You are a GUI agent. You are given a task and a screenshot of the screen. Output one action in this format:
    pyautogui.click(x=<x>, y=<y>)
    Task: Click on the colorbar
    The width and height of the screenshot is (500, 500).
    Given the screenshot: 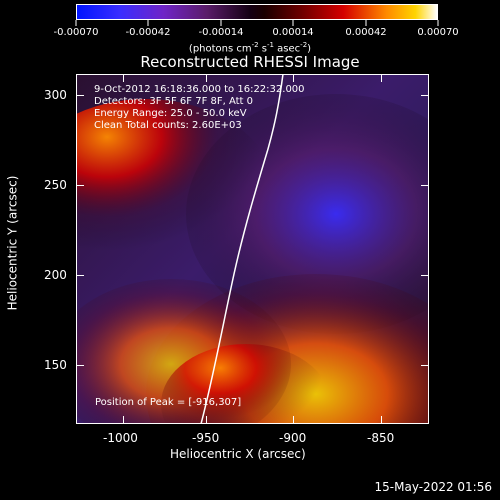 What is the action you would take?
    pyautogui.click(x=257, y=12)
    